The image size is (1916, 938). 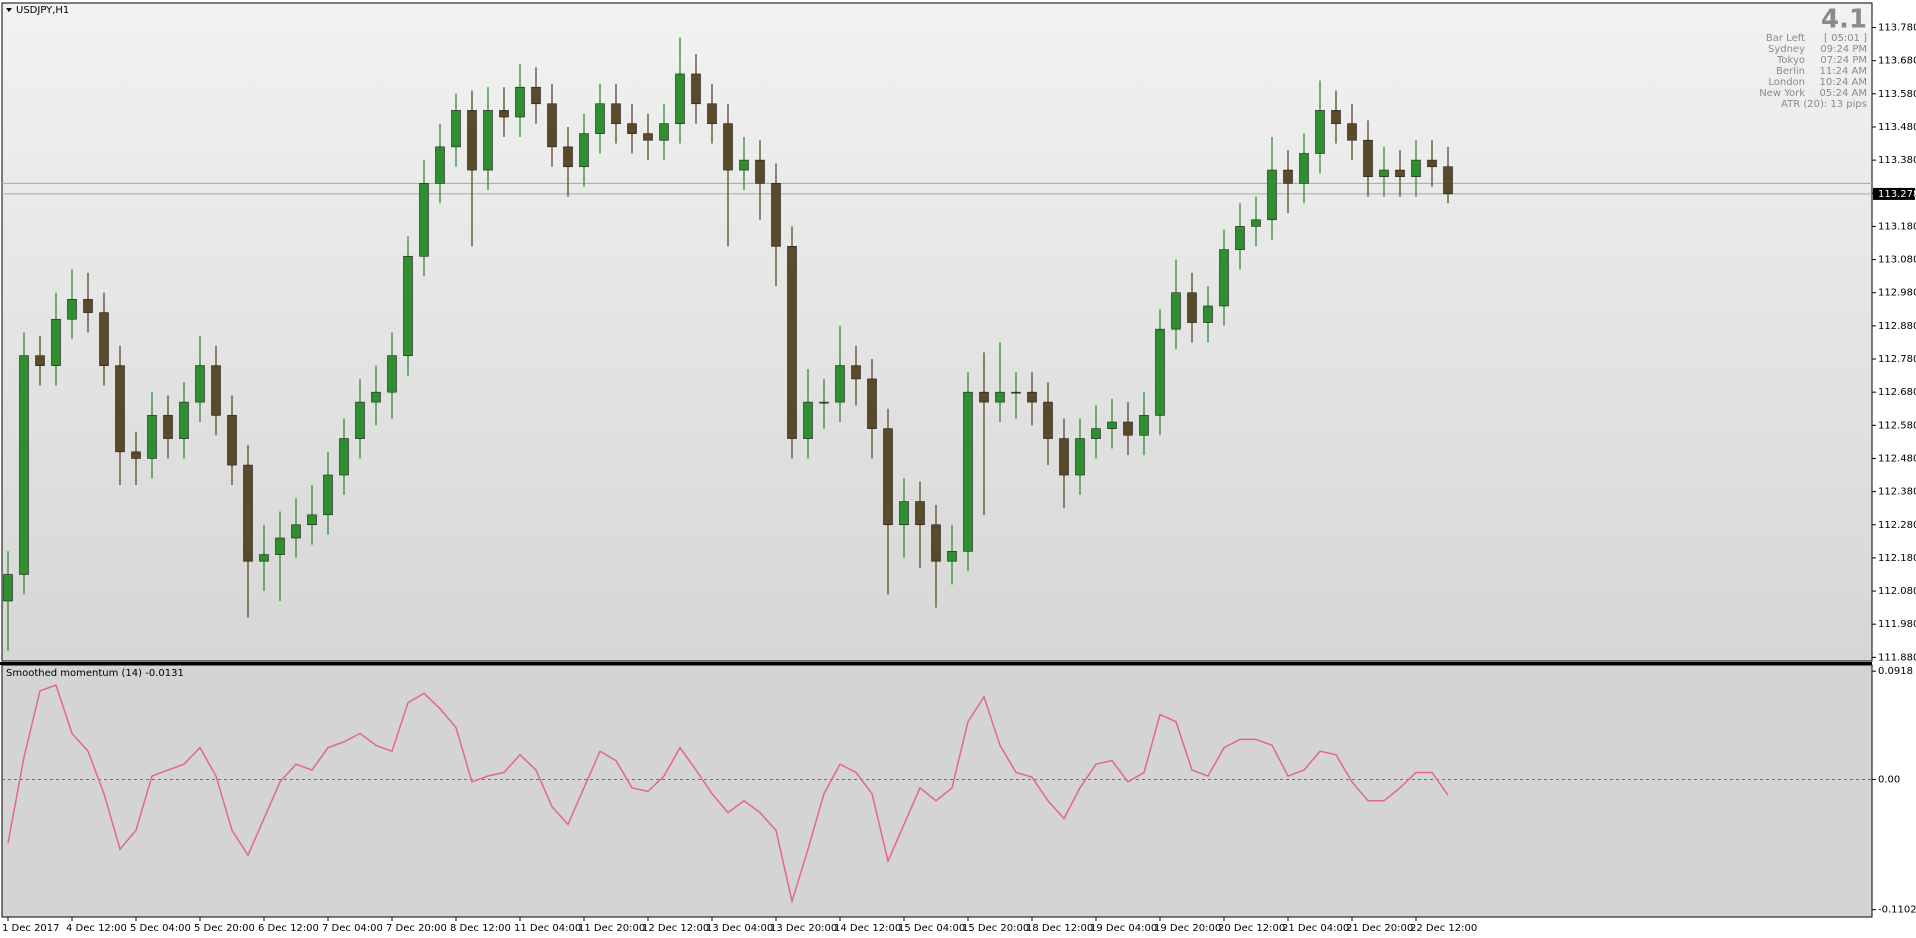 I want to click on x-tick-label: 1 Dec 2017, so click(x=31, y=928).